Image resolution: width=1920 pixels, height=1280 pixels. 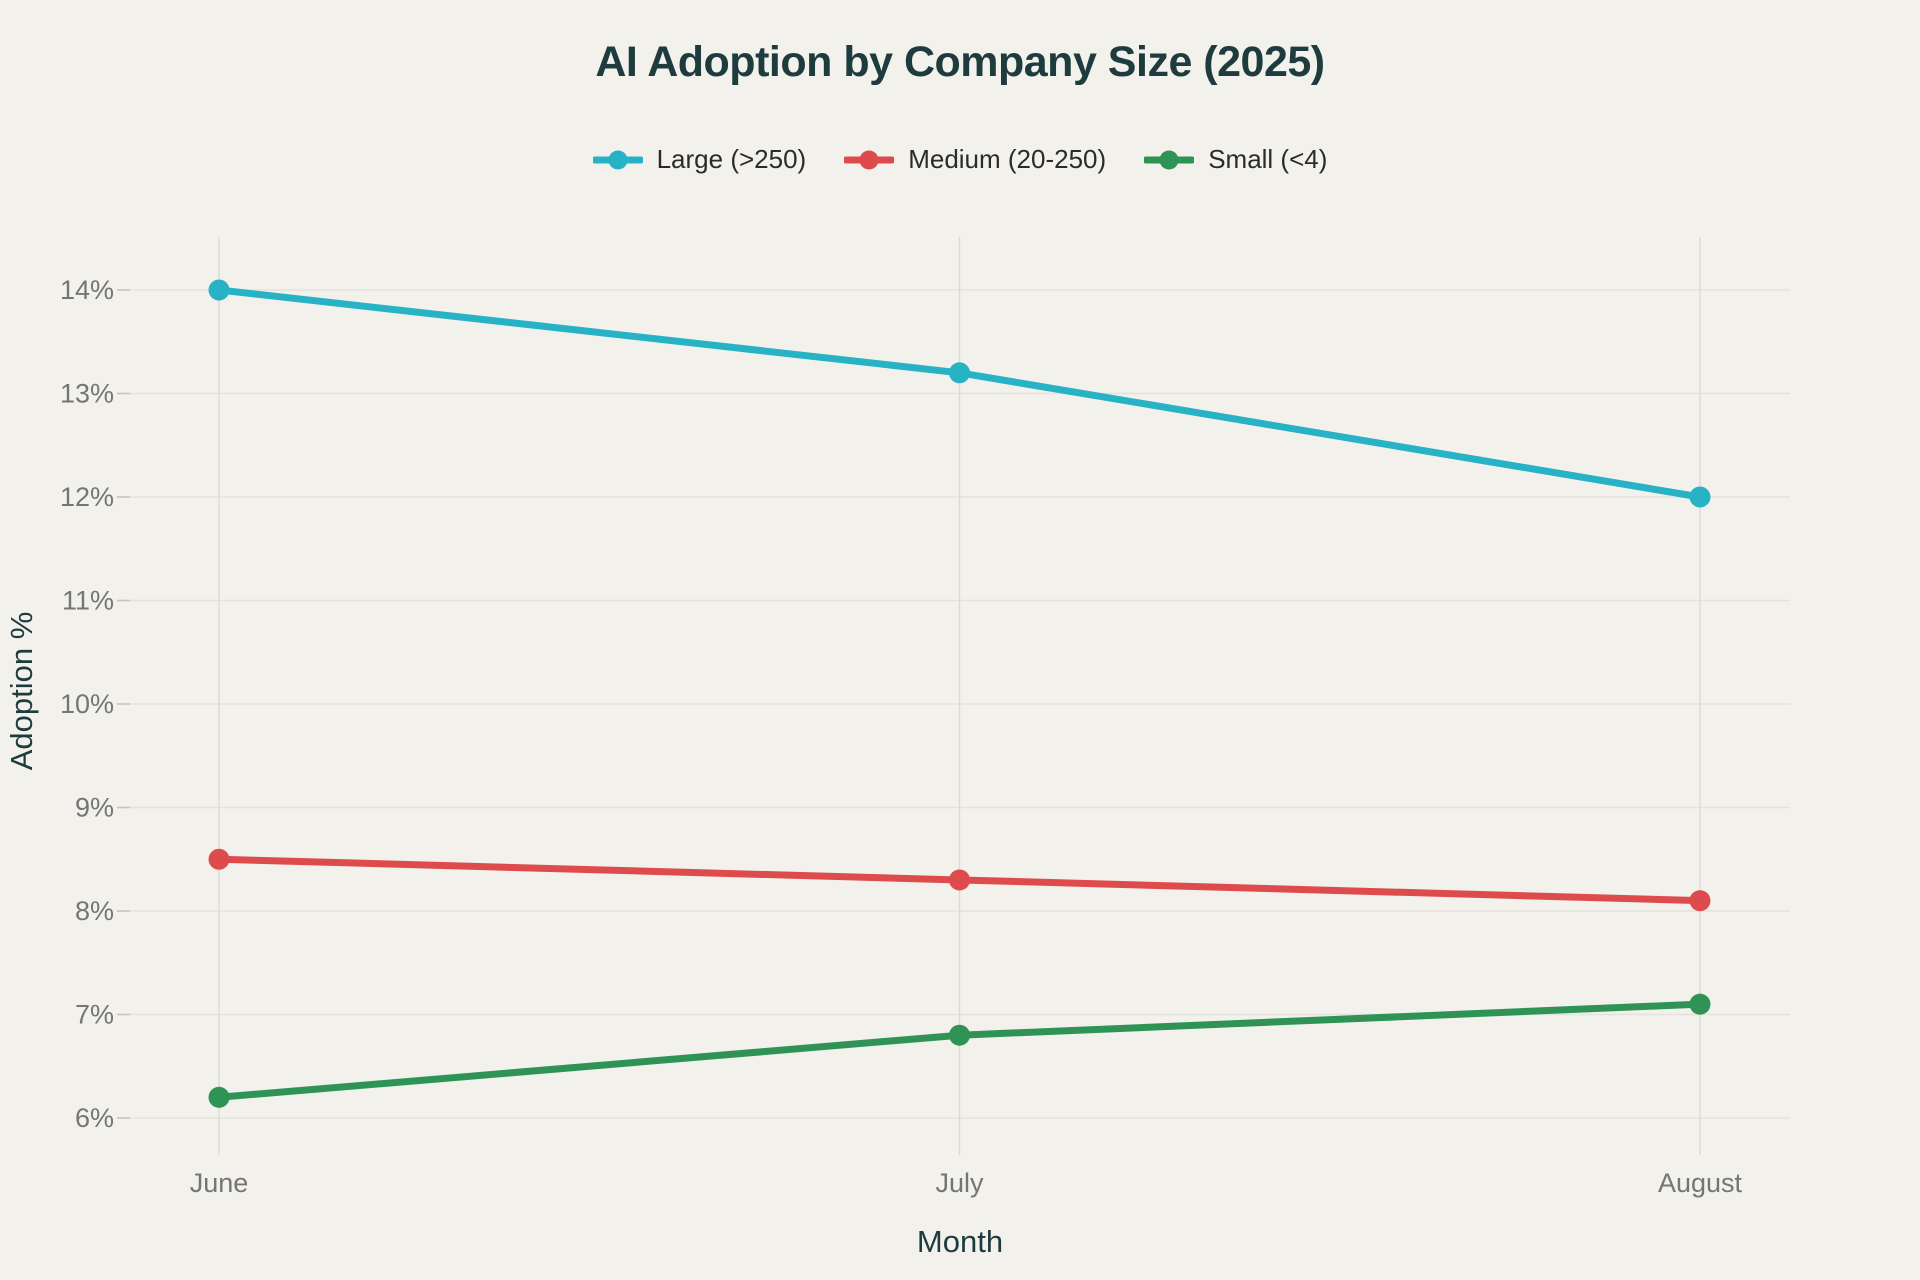 What do you see at coordinates (1007, 159) in the screenshot?
I see `legend-label: Medium (20-250)` at bounding box center [1007, 159].